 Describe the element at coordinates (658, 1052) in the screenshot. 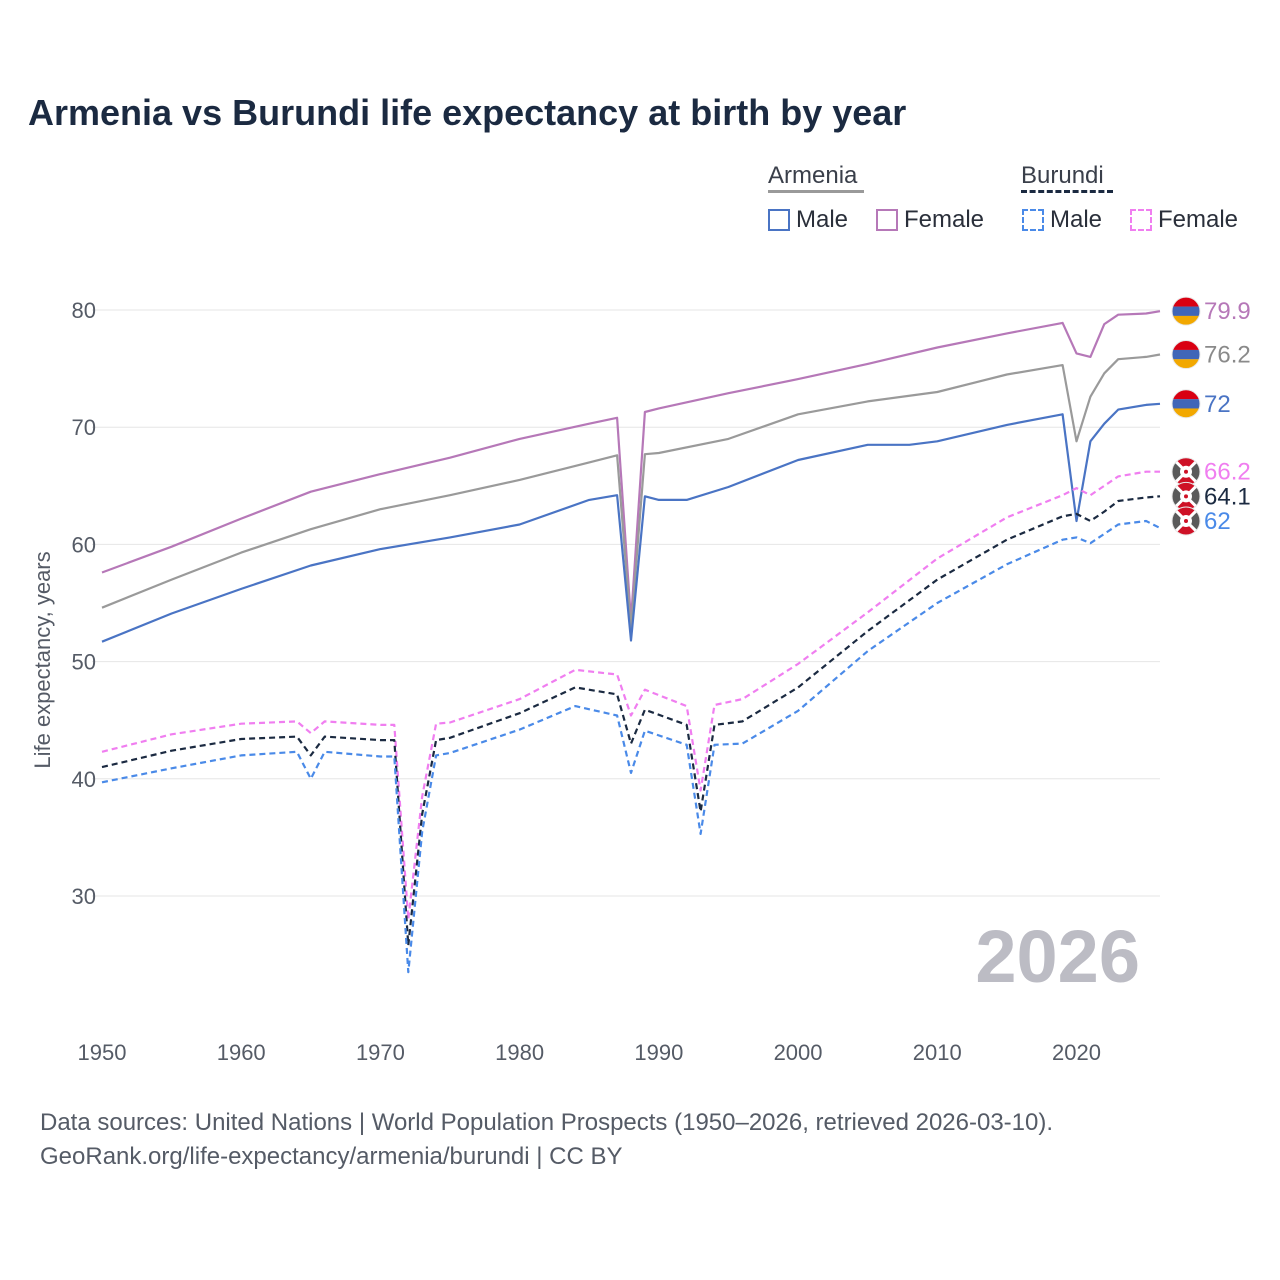

I see `x-tick-label: 1990` at that location.